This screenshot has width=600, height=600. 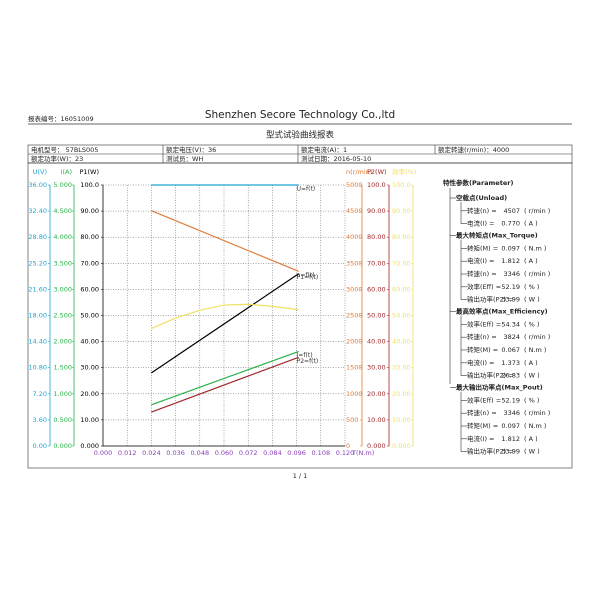 I want to click on curve-label: I=f(t), so click(x=305, y=355).